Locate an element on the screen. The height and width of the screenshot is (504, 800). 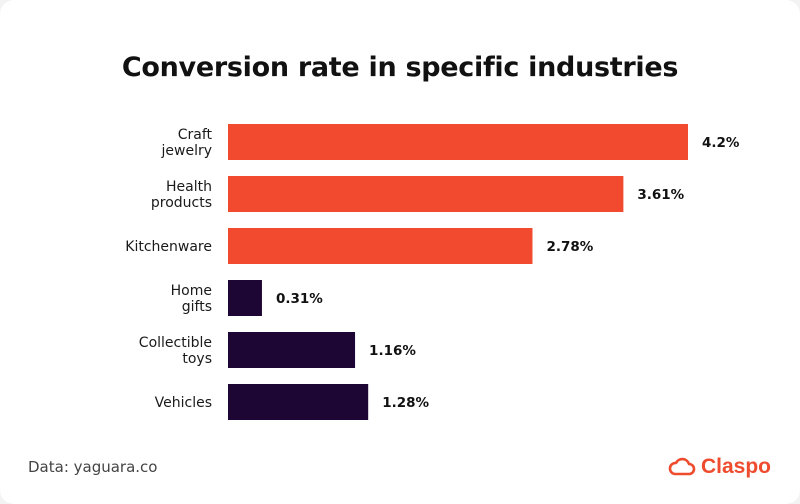
data-source: Data: yaguara.co is located at coordinates (93, 467).